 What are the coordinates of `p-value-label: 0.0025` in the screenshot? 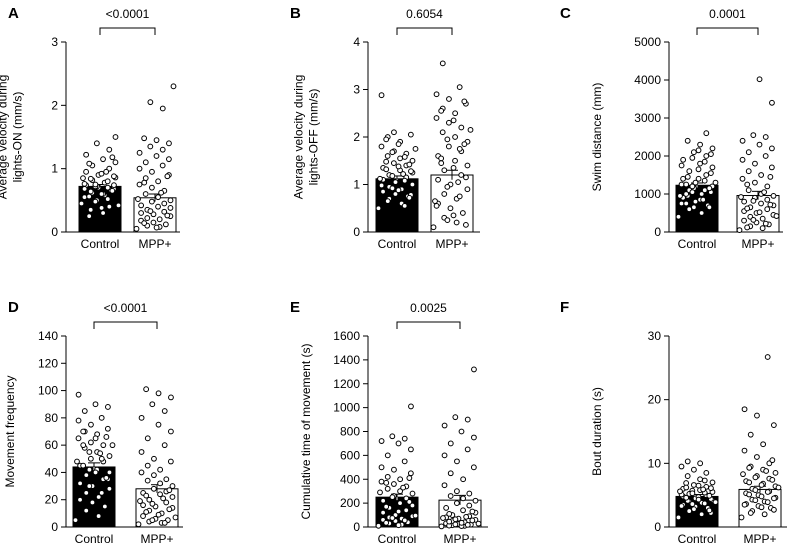 It's located at (428, 308).